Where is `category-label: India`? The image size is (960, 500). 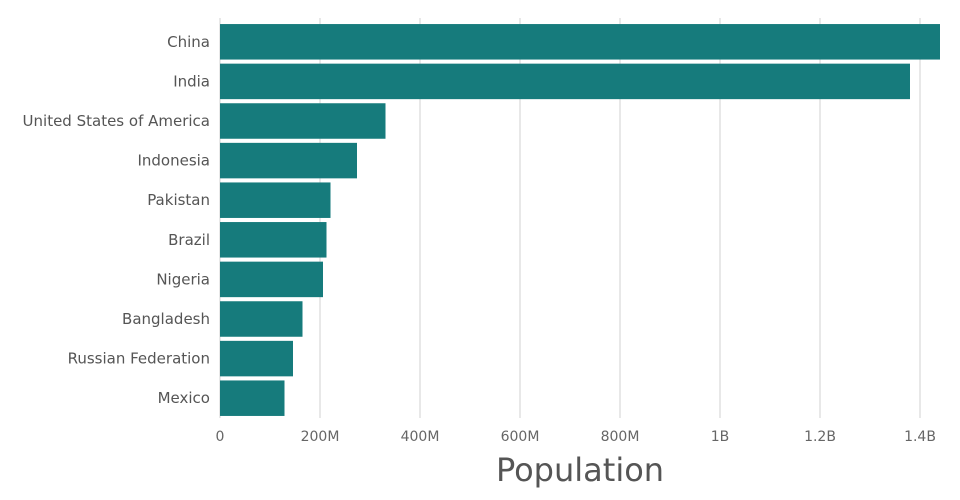 category-label: India is located at coordinates (191, 81).